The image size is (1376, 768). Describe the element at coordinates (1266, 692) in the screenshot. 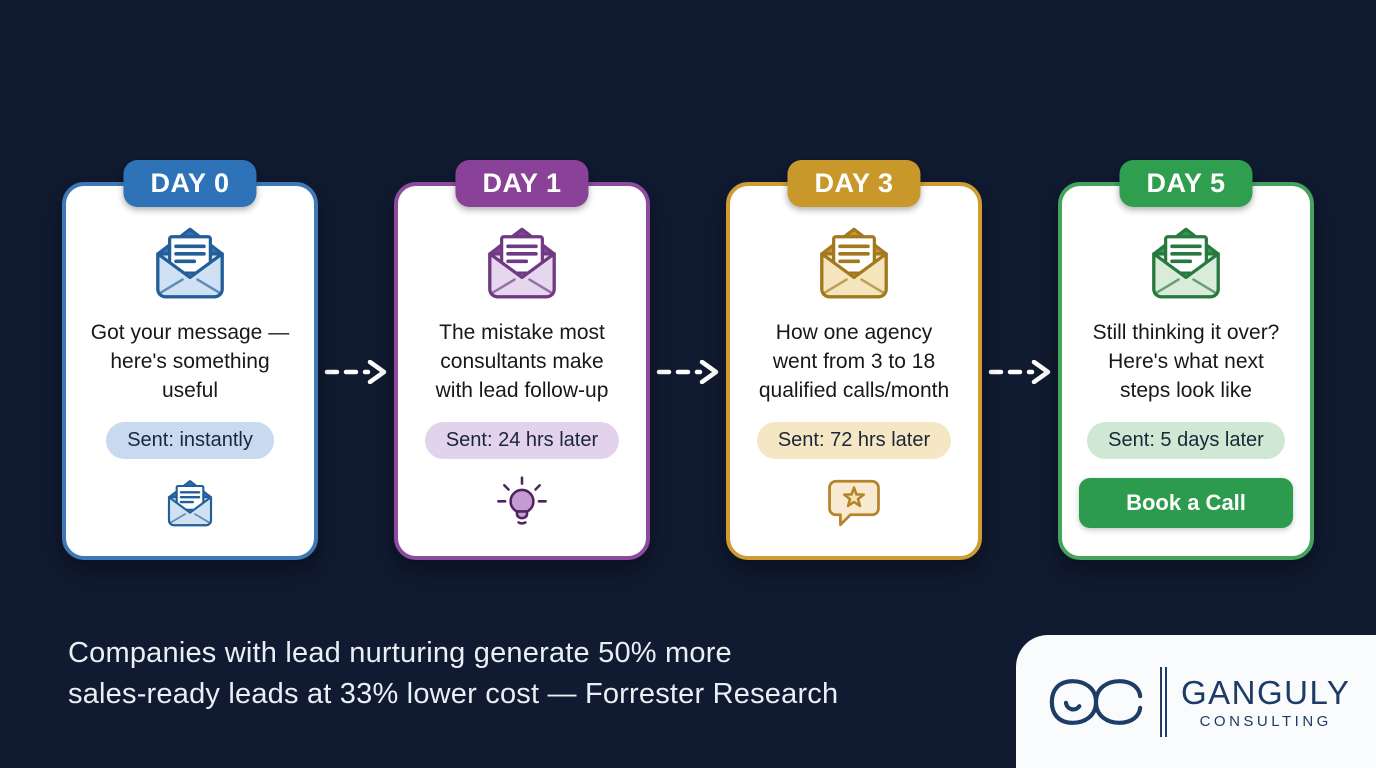

I see `logo-company-name: GANGULY` at that location.